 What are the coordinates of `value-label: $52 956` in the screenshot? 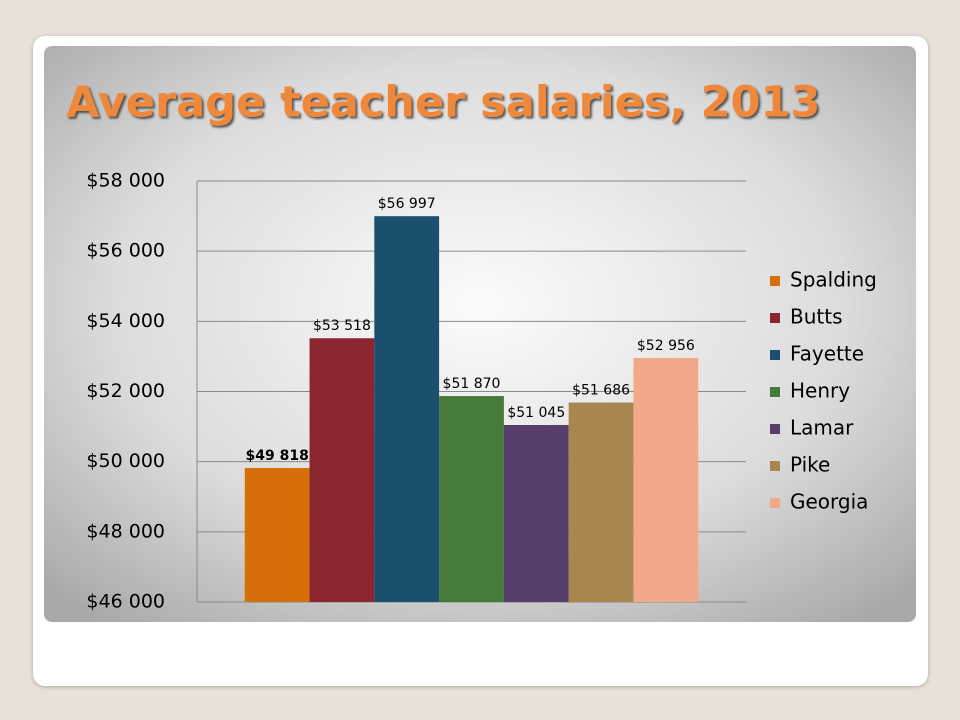 It's located at (666, 346).